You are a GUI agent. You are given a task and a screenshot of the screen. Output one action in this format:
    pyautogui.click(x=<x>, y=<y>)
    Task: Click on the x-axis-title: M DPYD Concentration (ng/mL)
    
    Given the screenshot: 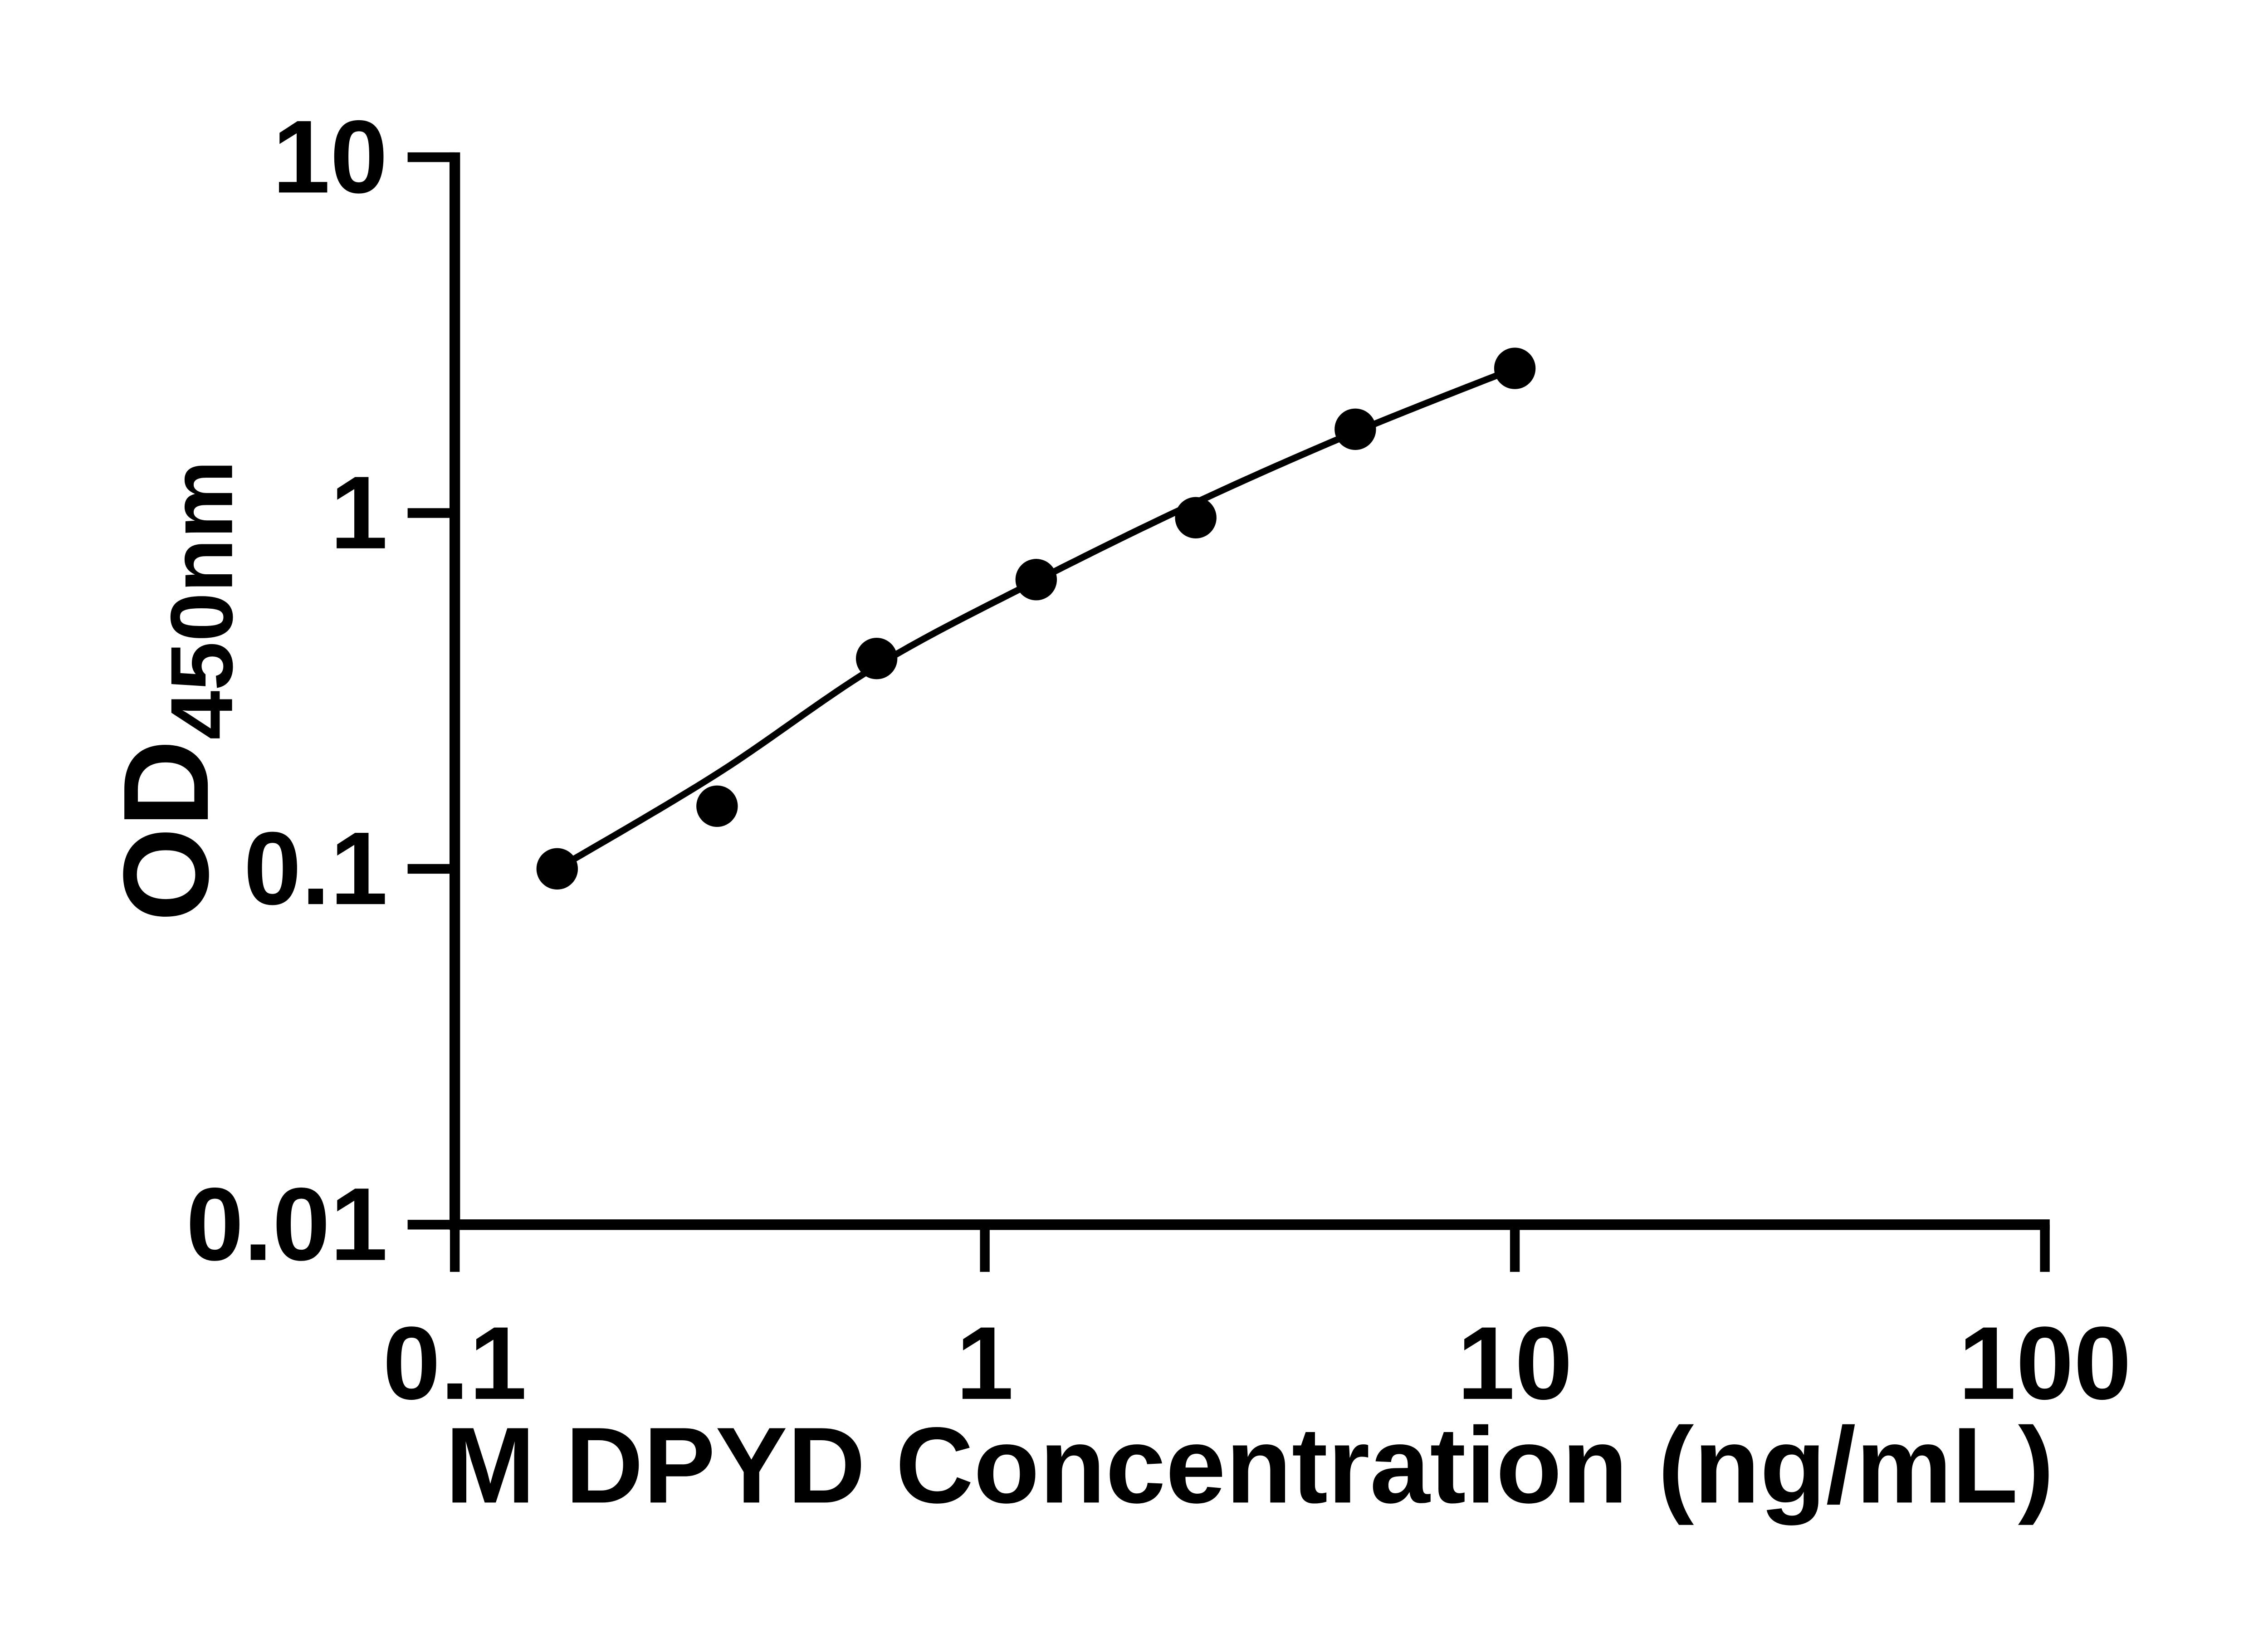 What is the action you would take?
    pyautogui.click(x=1250, y=1465)
    